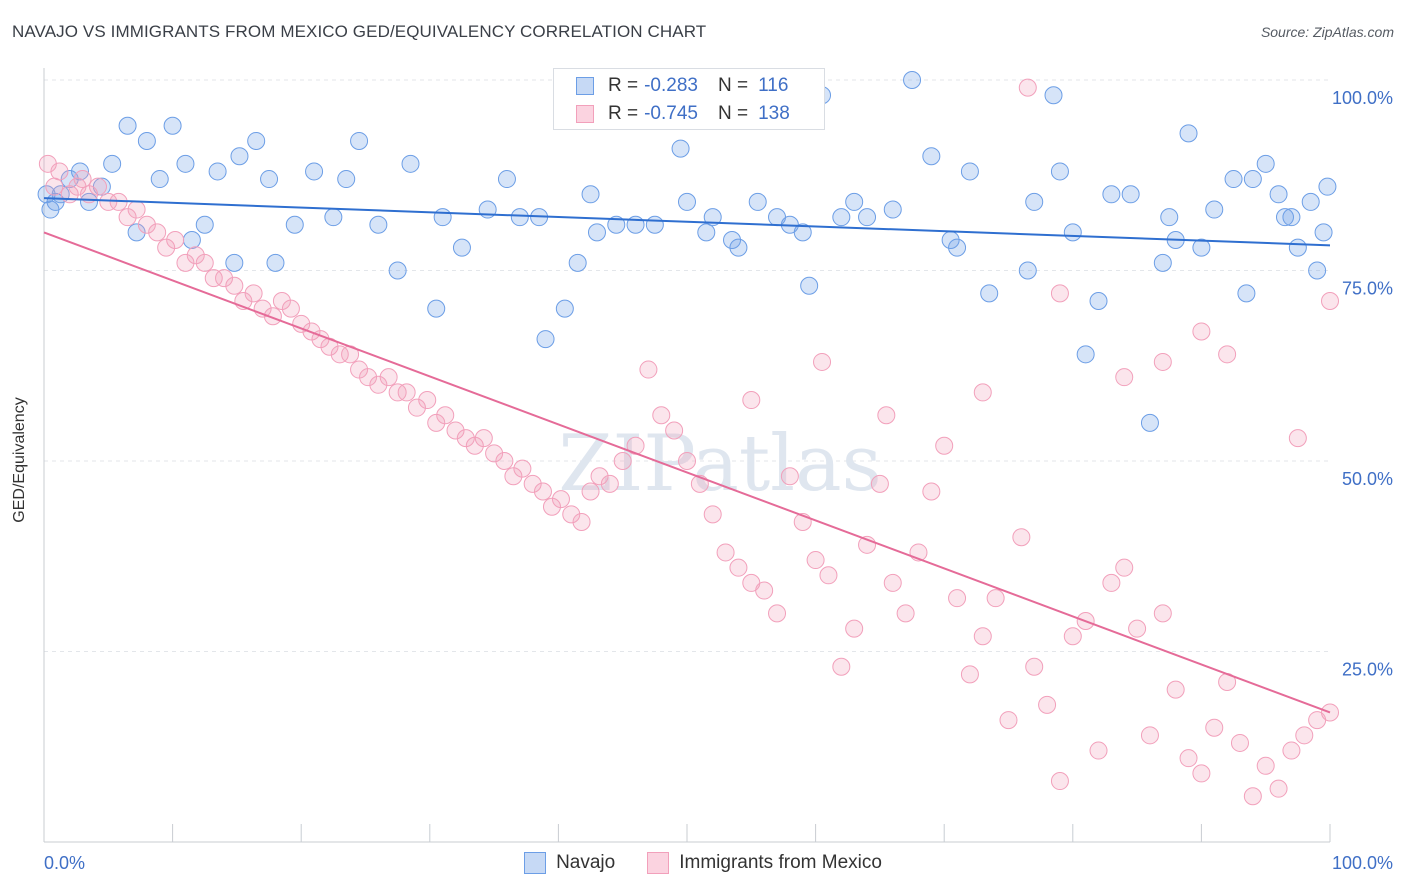 The width and height of the screenshot is (1406, 892). I want to click on y-tick-label: 100.0%, so click(1362, 98).